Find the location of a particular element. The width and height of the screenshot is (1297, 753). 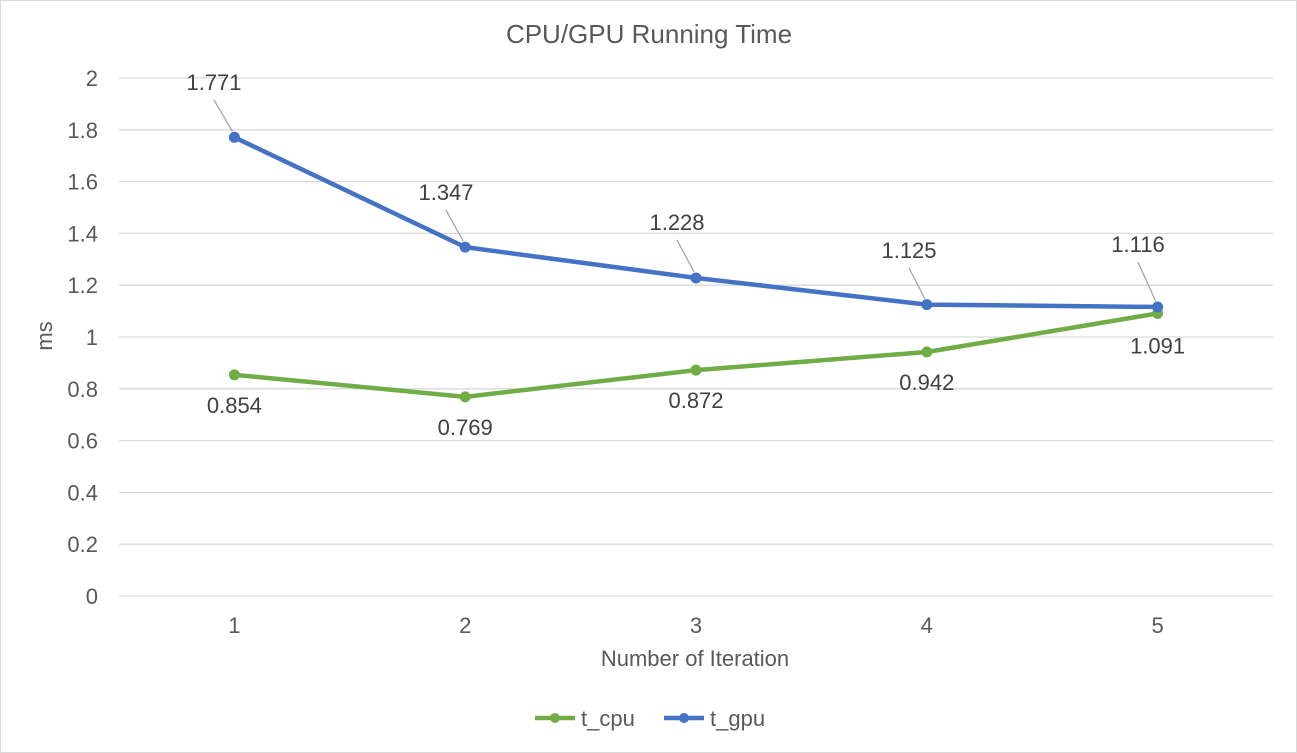

x-tick-label: 2 is located at coordinates (465, 625).